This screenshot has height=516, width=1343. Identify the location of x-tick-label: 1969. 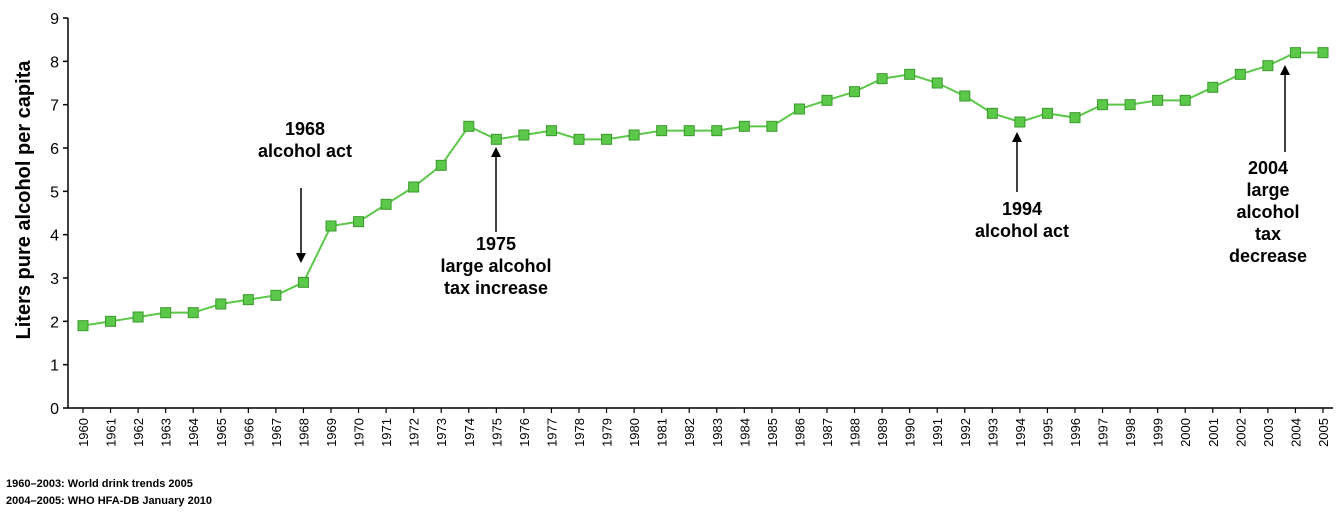
(331, 432).